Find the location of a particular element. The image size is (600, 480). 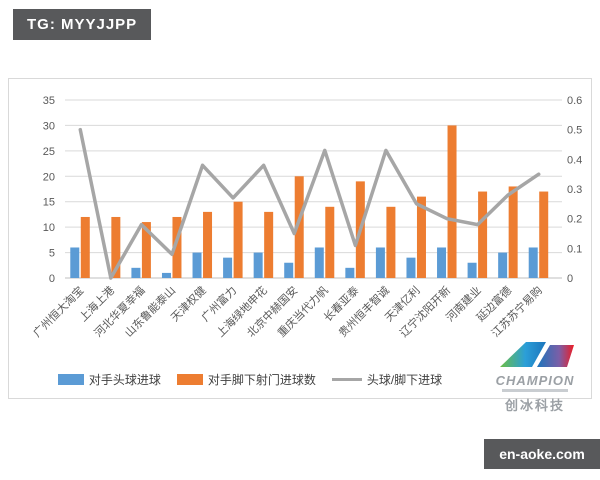

right-axis-tick-label: 0.2 is located at coordinates (574, 220).